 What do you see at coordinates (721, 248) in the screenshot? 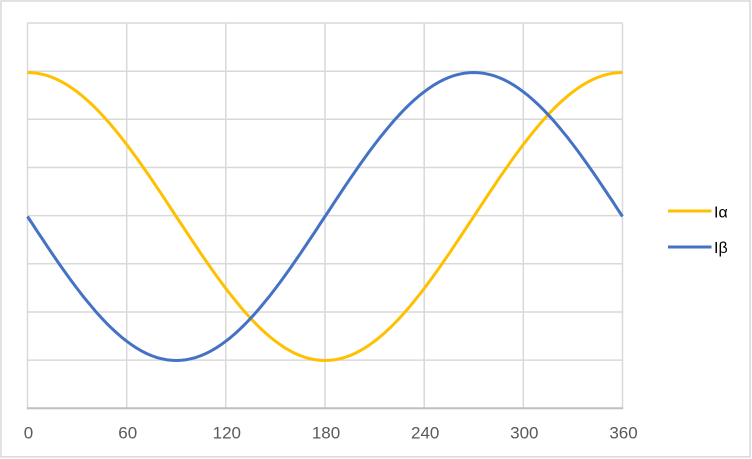
I see `svg-text: Iβ` at bounding box center [721, 248].